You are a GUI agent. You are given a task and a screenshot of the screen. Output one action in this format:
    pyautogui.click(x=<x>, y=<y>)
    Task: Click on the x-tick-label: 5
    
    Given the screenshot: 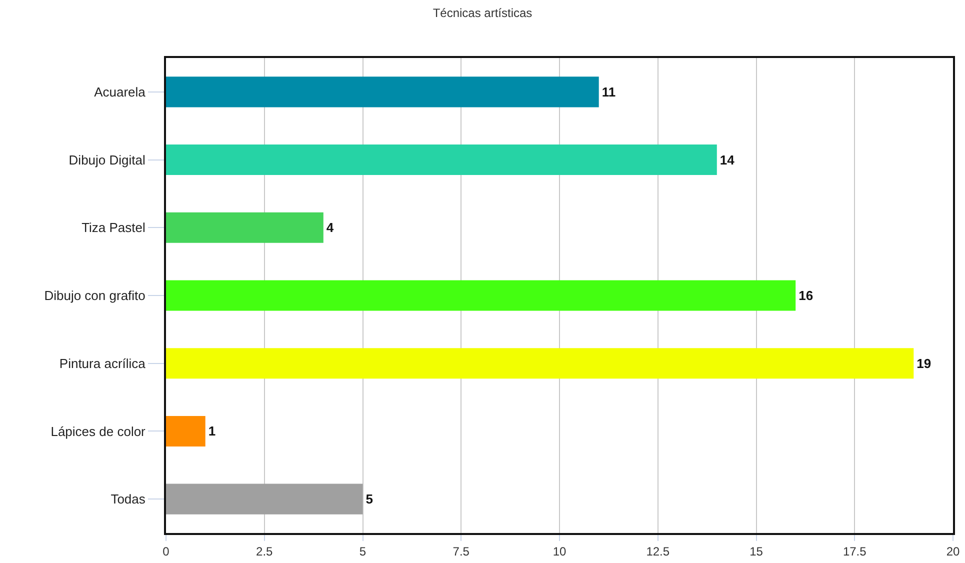 What is the action you would take?
    pyautogui.click(x=362, y=551)
    